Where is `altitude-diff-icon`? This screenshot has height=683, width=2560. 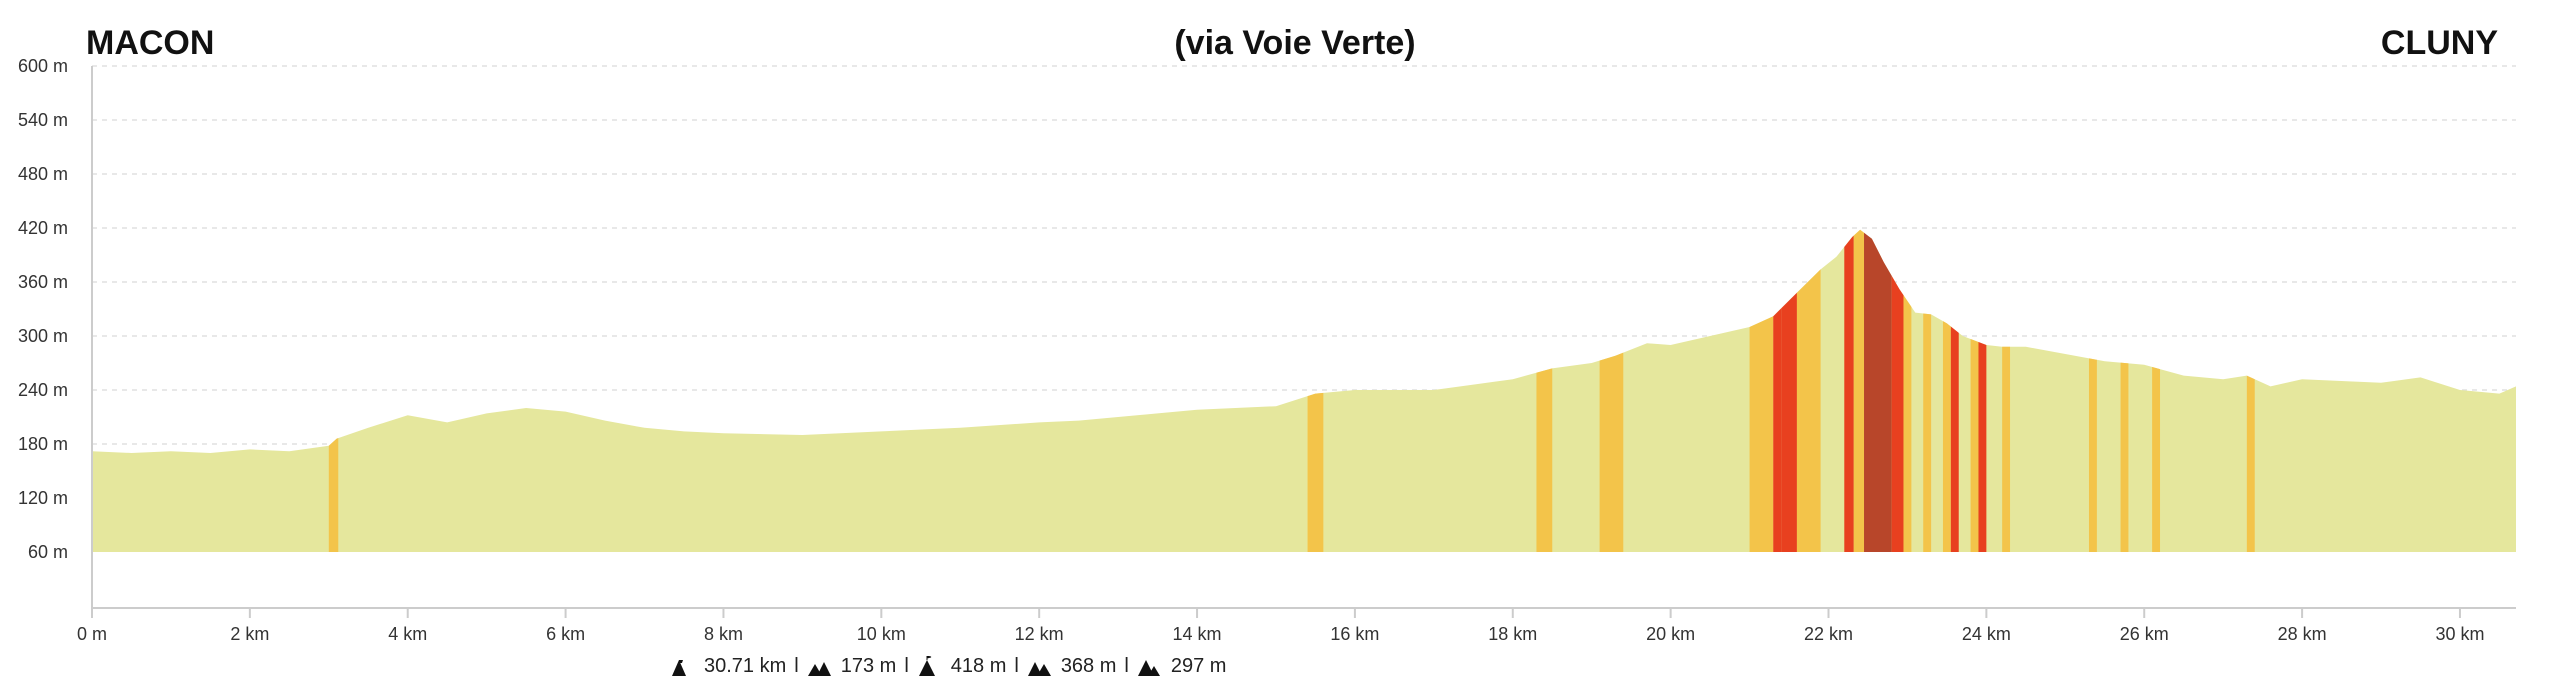 altitude-diff-icon is located at coordinates (1148, 667).